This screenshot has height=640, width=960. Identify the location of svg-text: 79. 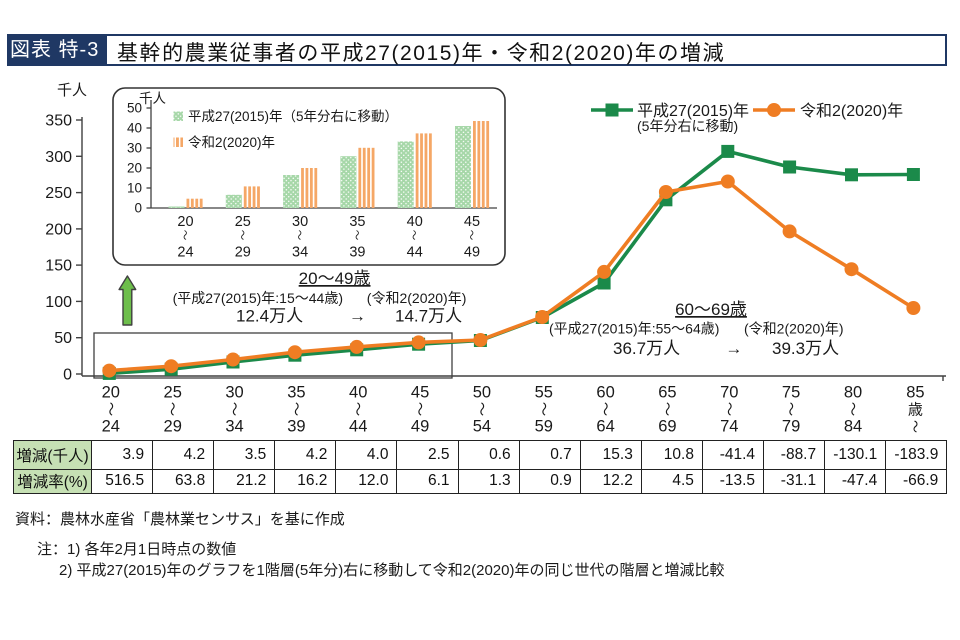
(791, 427).